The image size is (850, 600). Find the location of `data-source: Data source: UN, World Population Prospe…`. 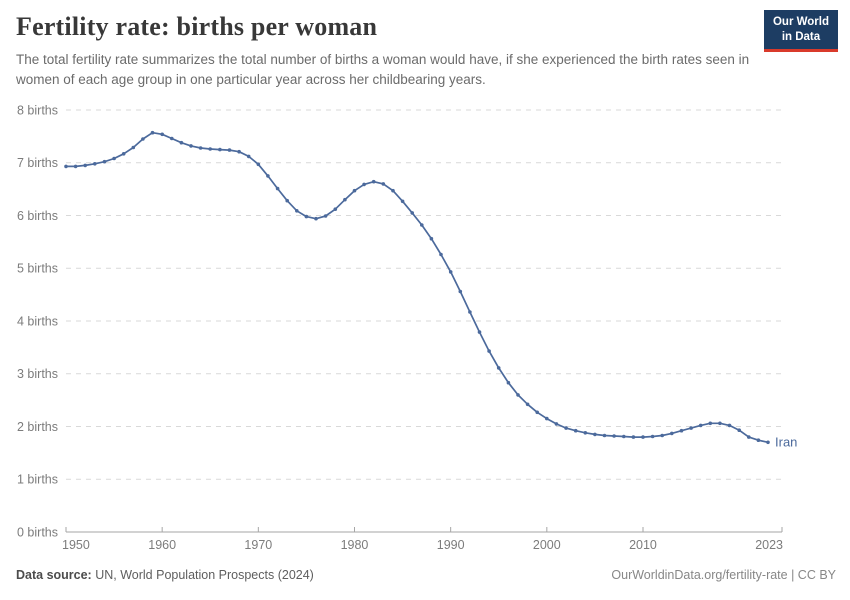

data-source: Data source: UN, World Population Prospe… is located at coordinates (165, 575).